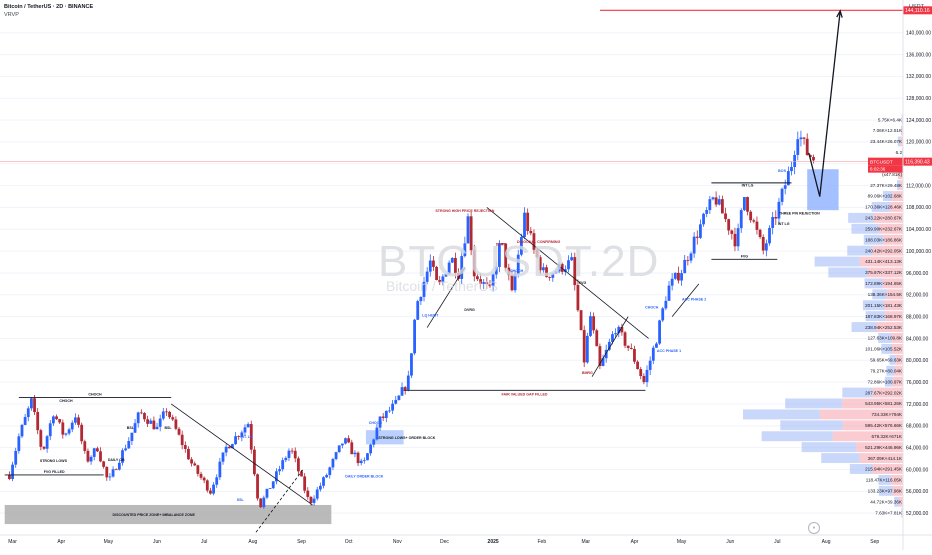 The image size is (932, 555). Describe the element at coordinates (917, 361) in the screenshot. I see `y-tick-label: 80,000.00` at that location.